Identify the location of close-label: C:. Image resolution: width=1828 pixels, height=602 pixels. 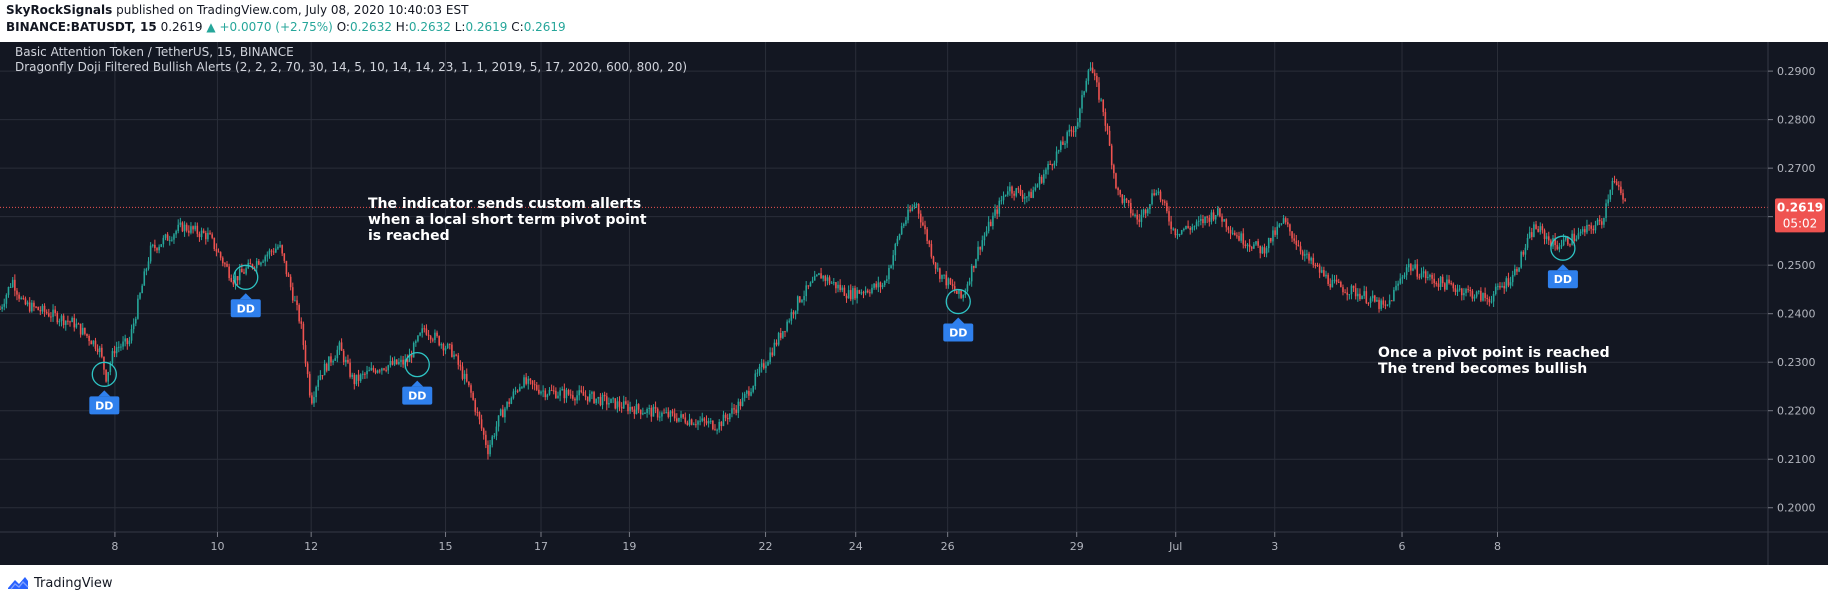
(517, 27).